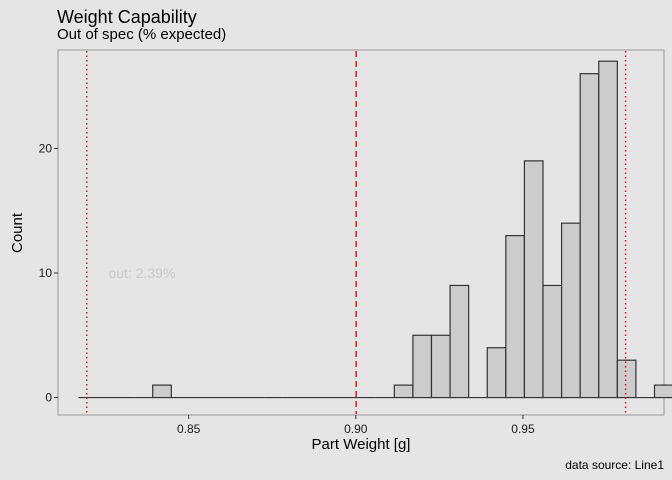 This screenshot has width=672, height=480. I want to click on chart-title: Weight Capability, so click(127, 17).